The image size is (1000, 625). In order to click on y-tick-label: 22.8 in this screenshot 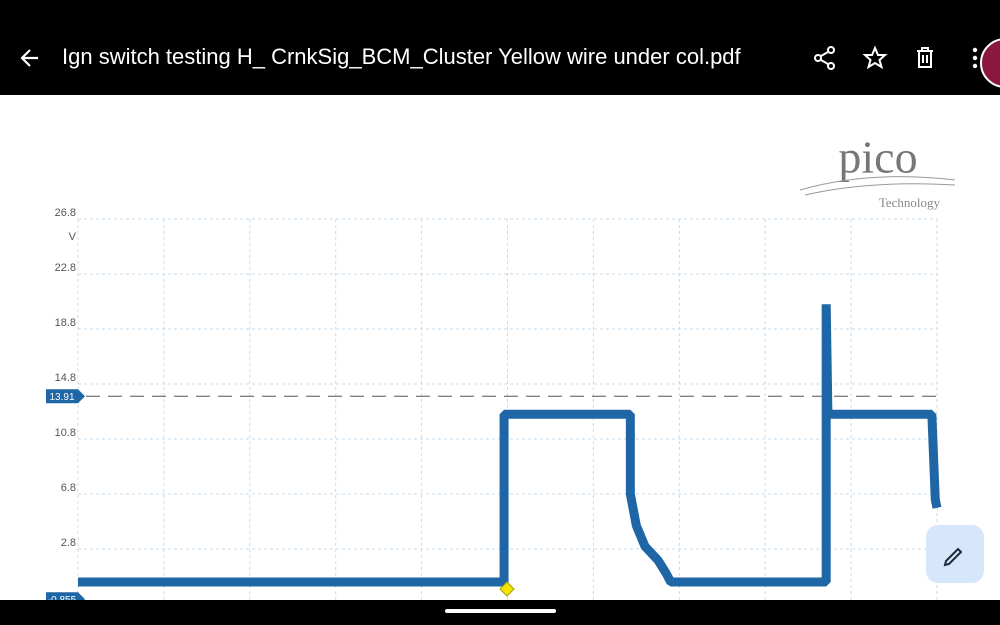, I will do `click(65, 268)`.